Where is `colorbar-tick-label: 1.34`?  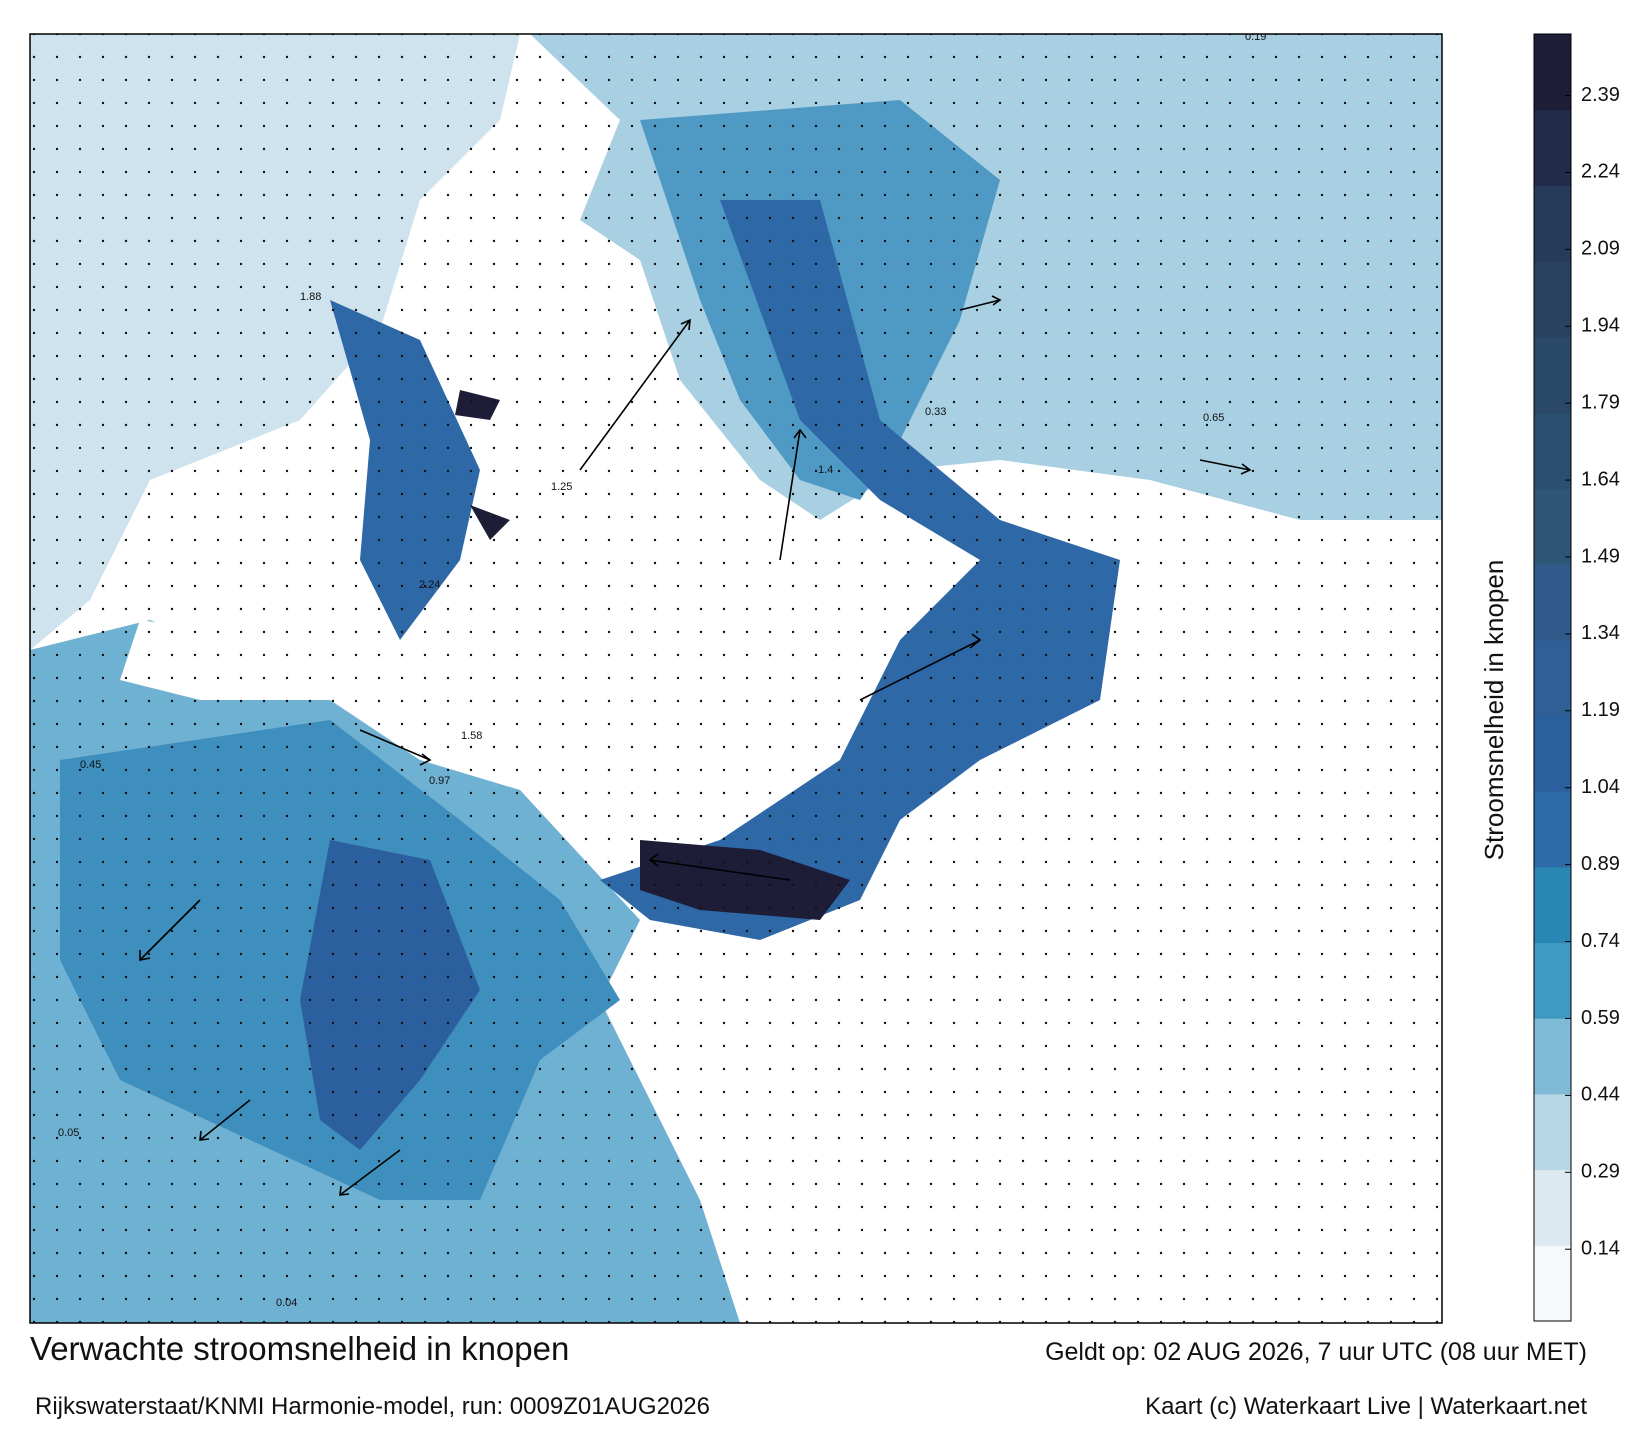 colorbar-tick-label: 1.34 is located at coordinates (1600, 633).